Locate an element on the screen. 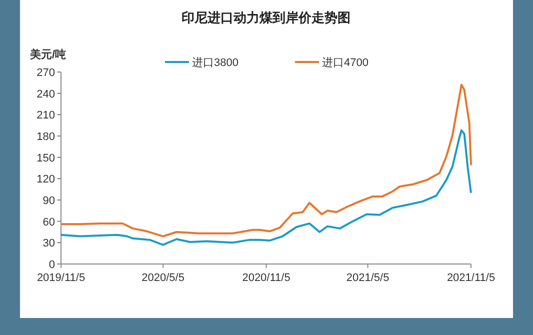 The height and width of the screenshot is (335, 533). x-tick-label: 2020/5/5 is located at coordinates (163, 278).